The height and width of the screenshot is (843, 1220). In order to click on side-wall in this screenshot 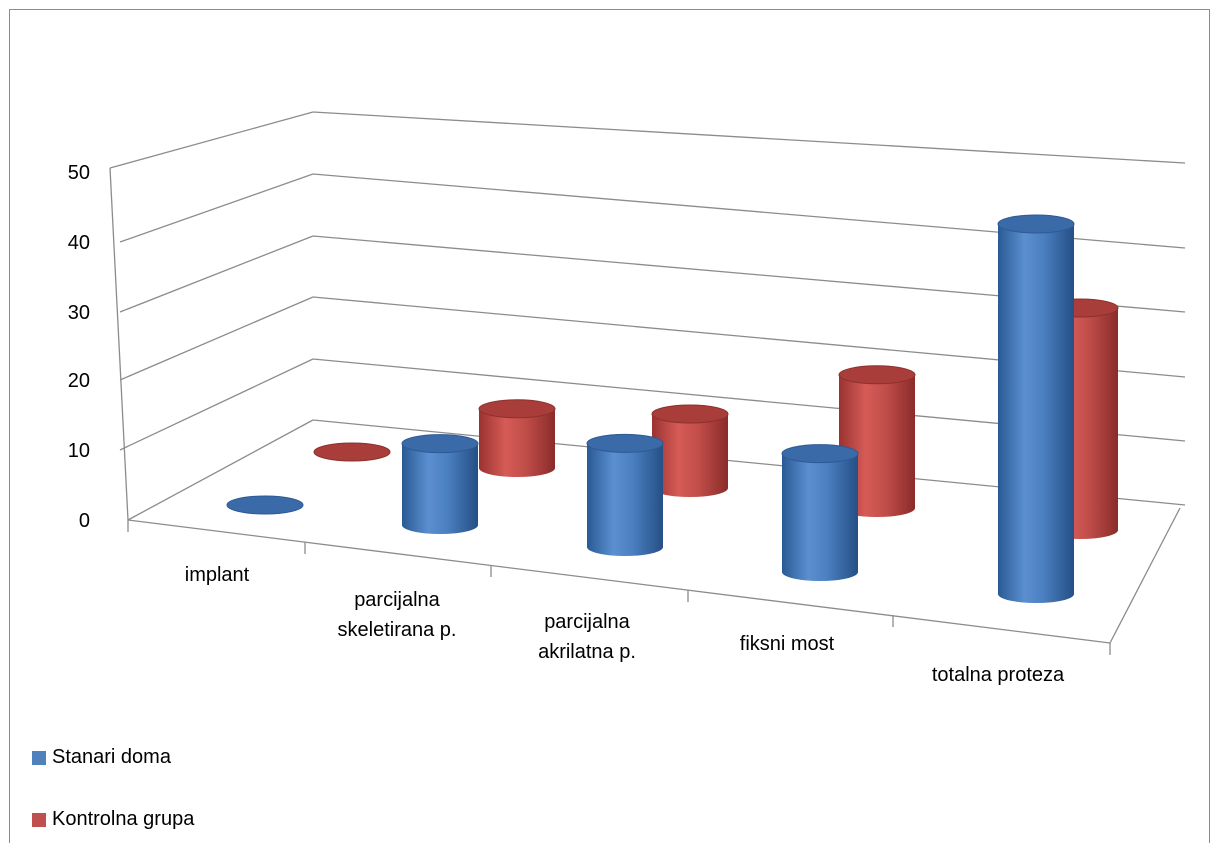, I will do `click(211, 344)`.